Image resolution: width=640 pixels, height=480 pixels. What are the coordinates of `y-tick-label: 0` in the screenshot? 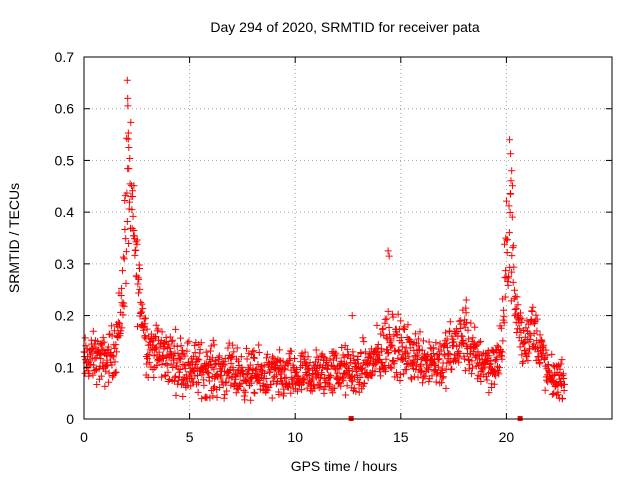 It's located at (70, 419).